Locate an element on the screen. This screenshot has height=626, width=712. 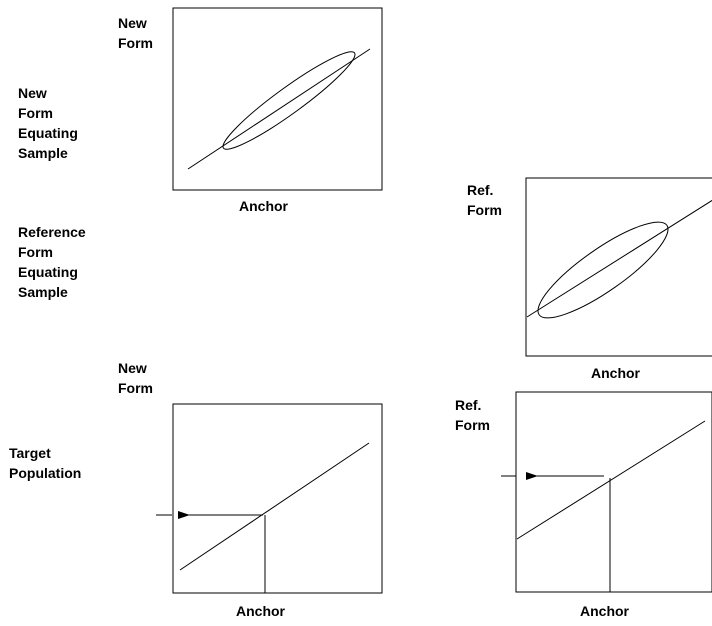
row-label-reference-form-equating-sample: Reference Form Equating Sample is located at coordinates (52, 262).